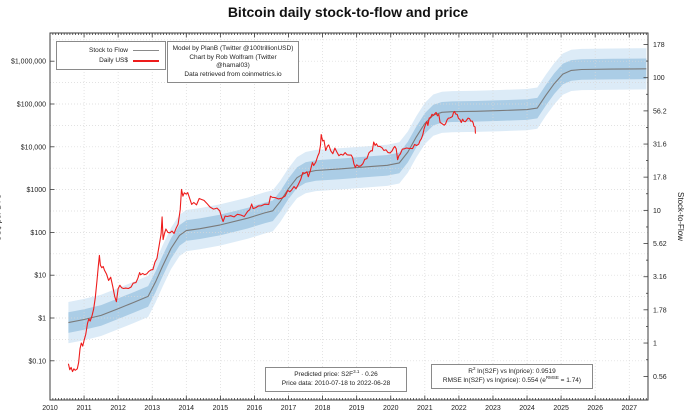  What do you see at coordinates (146, 60) in the screenshot?
I see `daily-usd-line-swatch` at bounding box center [146, 60].